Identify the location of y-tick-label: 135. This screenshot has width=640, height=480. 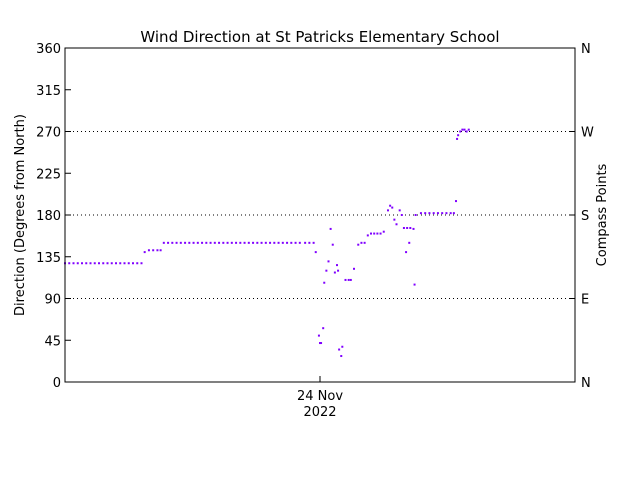
(48, 258).